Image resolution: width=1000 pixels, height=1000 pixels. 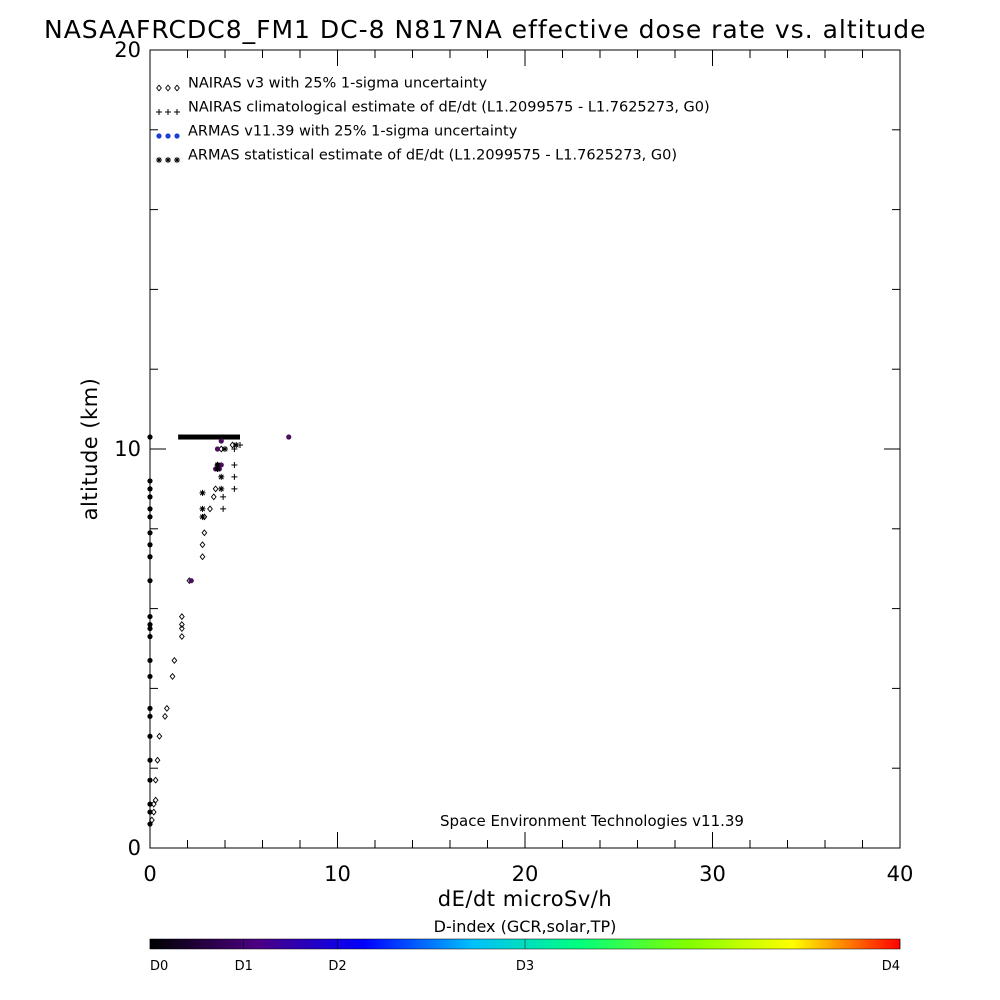 What do you see at coordinates (127, 50) in the screenshot?
I see `y-tick-label: 20` at bounding box center [127, 50].